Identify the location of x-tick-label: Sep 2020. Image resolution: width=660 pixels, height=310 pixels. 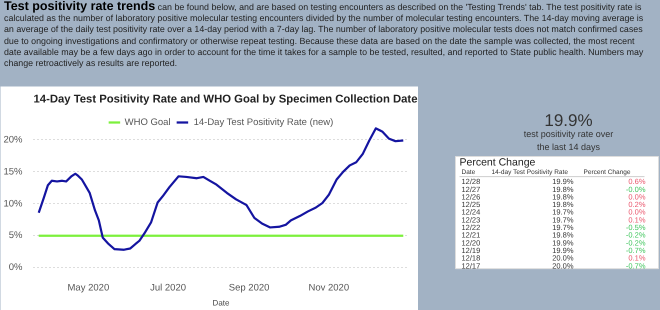
(249, 288).